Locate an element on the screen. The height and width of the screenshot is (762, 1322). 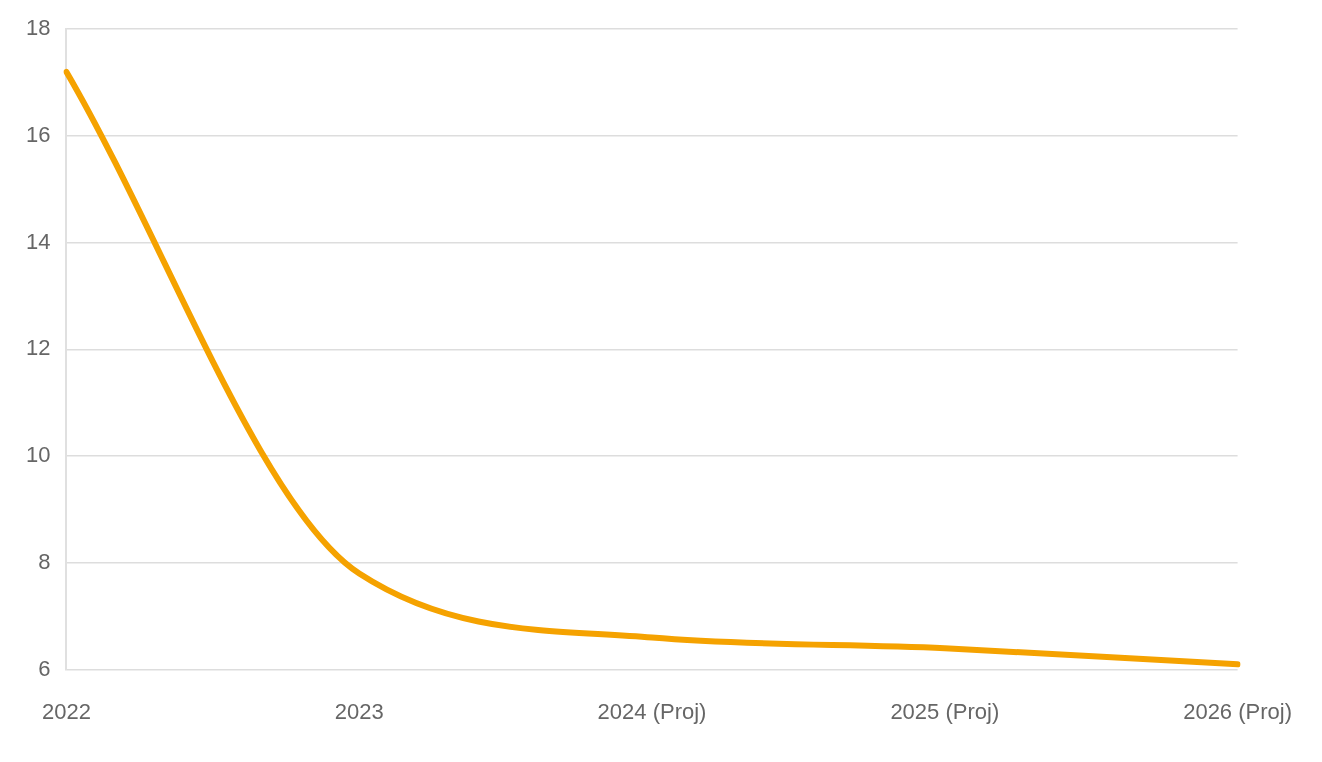
x-tick-label: 2022 is located at coordinates (66, 711).